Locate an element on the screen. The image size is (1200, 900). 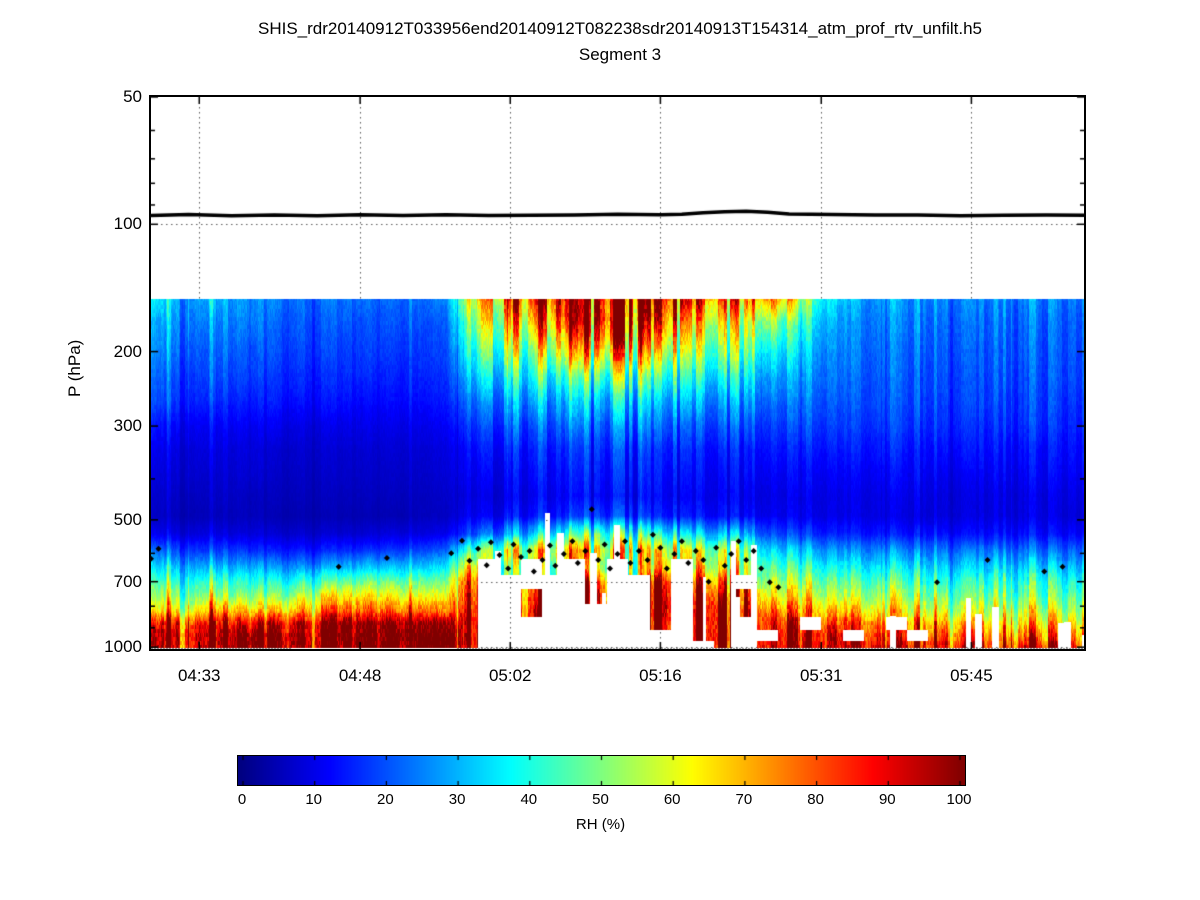
colorbar-tick-label: 70 is located at coordinates (744, 799).